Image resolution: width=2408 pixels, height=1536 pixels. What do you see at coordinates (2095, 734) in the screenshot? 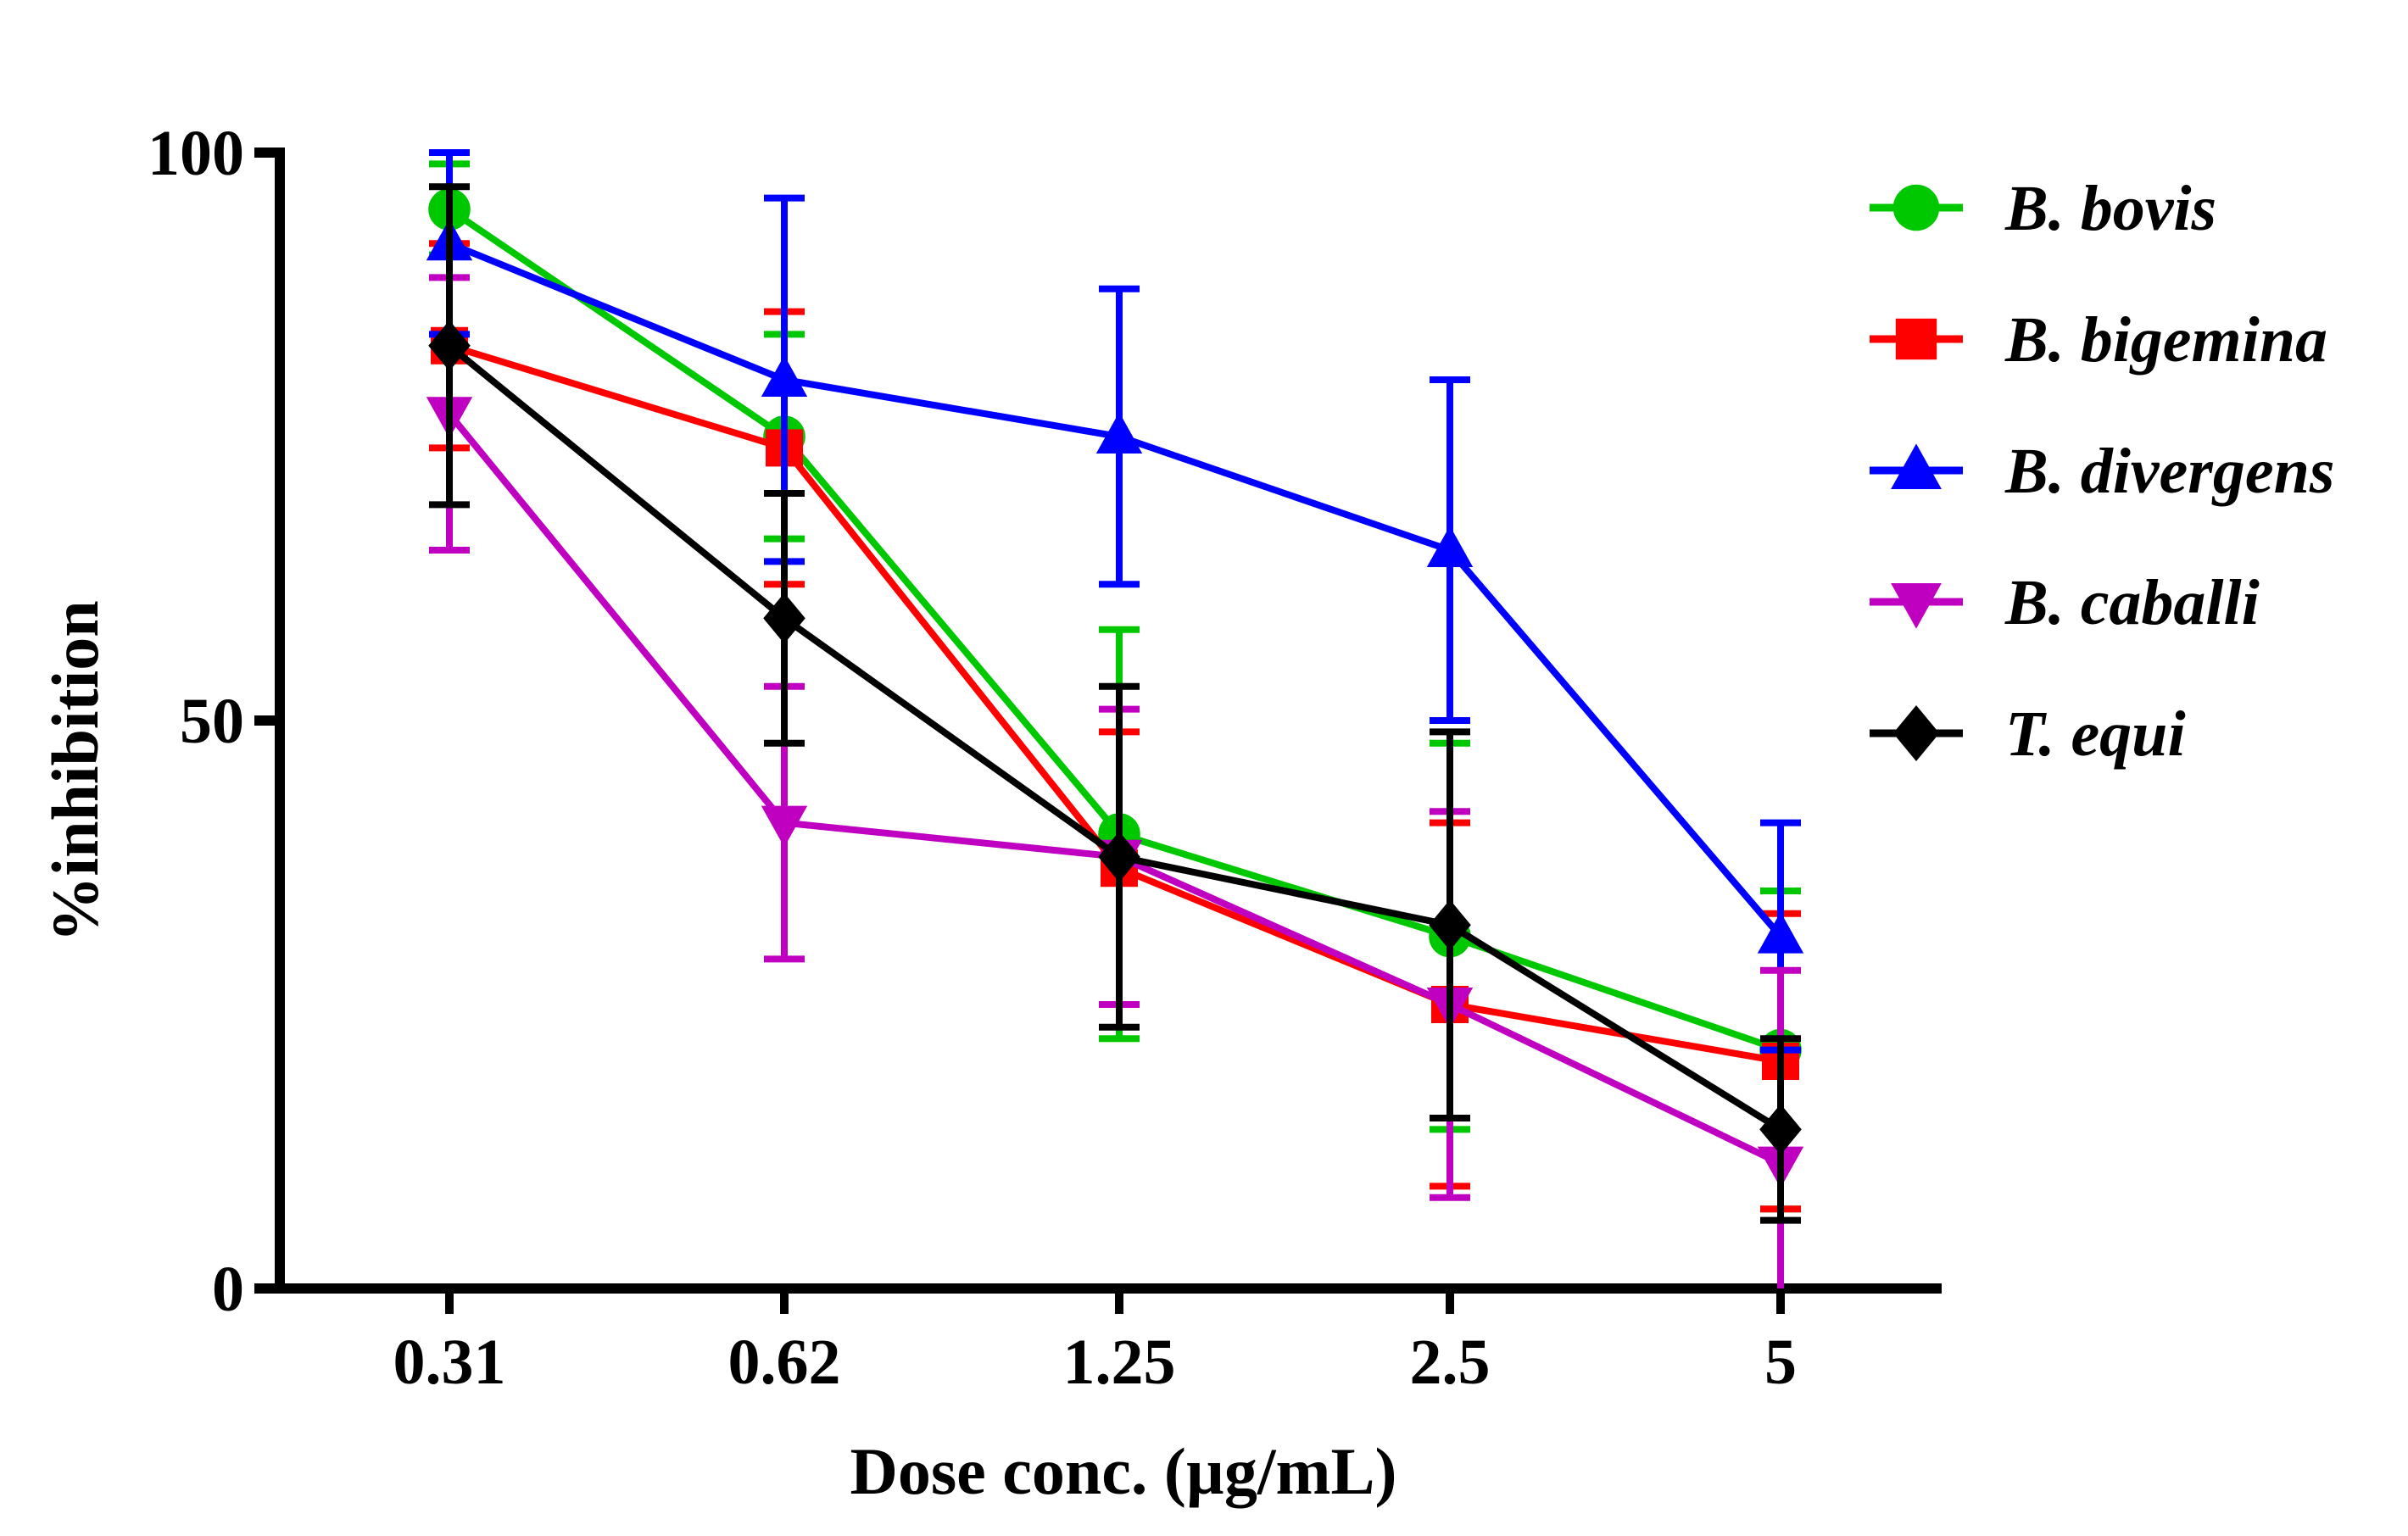
I see `legend-label: T. equi` at bounding box center [2095, 734].